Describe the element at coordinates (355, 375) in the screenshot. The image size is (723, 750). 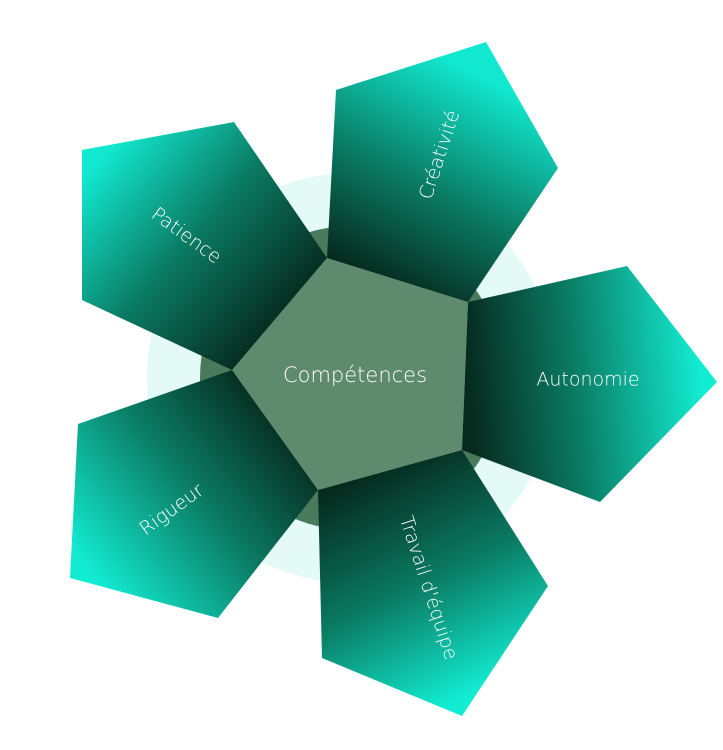
I see `center-label: Compétences` at that location.